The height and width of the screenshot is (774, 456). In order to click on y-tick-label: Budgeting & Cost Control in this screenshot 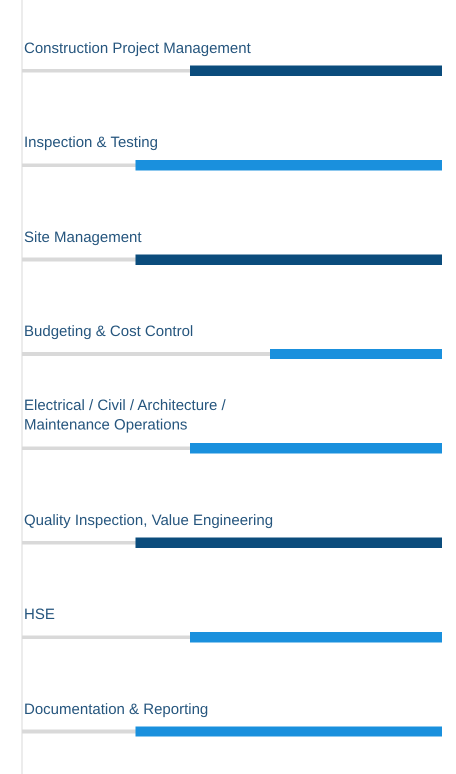, I will do `click(109, 331)`.